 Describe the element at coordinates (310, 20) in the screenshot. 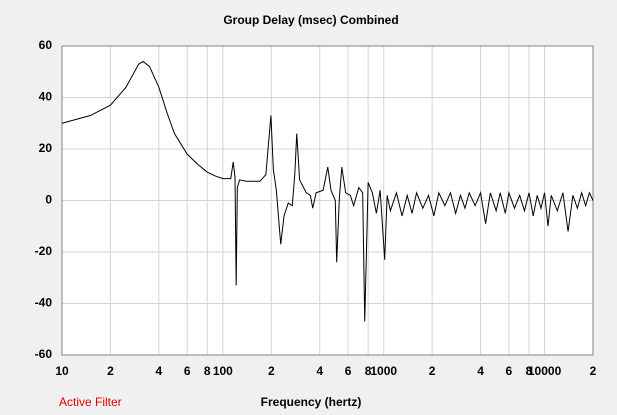

I see `chart-title: Group Delay (msec) Combined` at that location.